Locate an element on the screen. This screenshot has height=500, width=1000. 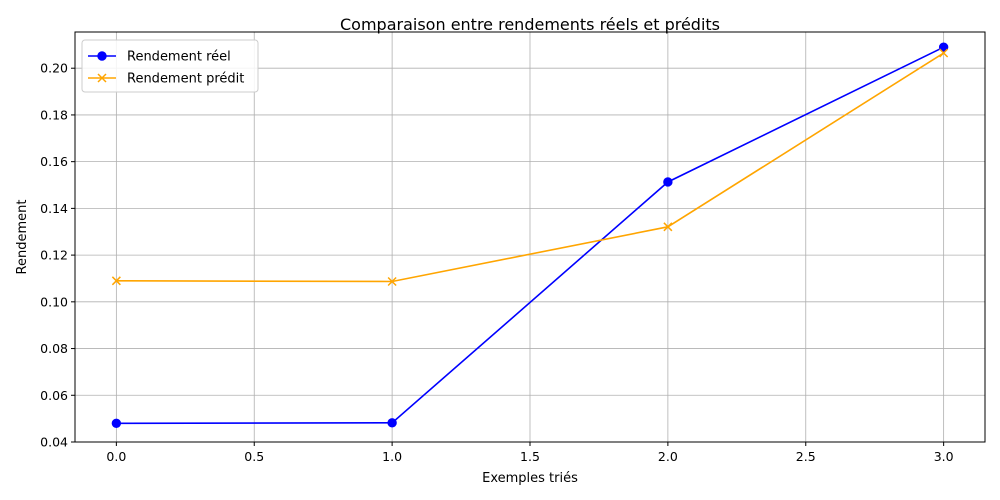
y-axis: 0.04 0.06 0.08 0.10 0.12 0.14 0.16 0.18 0.20 is located at coordinates (57, 255).